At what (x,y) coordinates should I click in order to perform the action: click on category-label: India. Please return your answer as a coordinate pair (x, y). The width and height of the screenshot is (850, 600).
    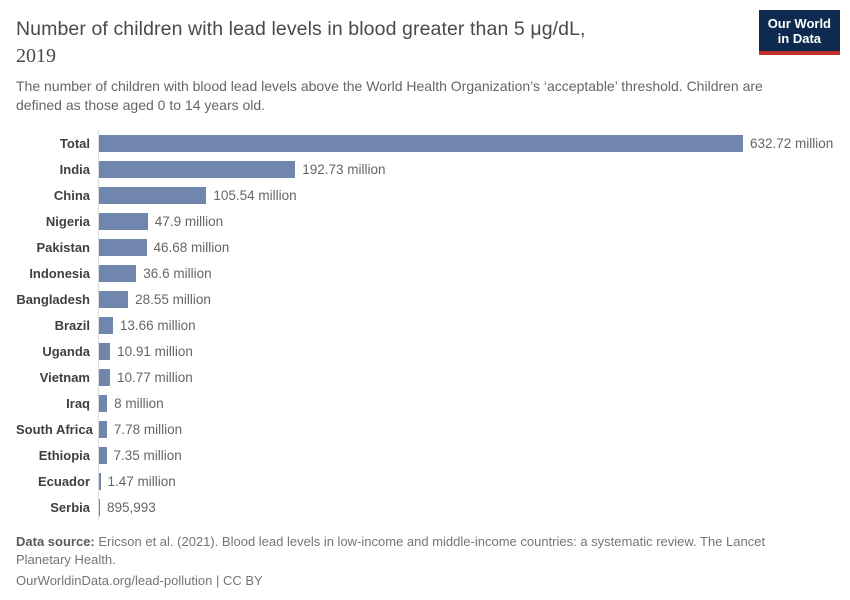
    Looking at the image, I should click on (74, 169).